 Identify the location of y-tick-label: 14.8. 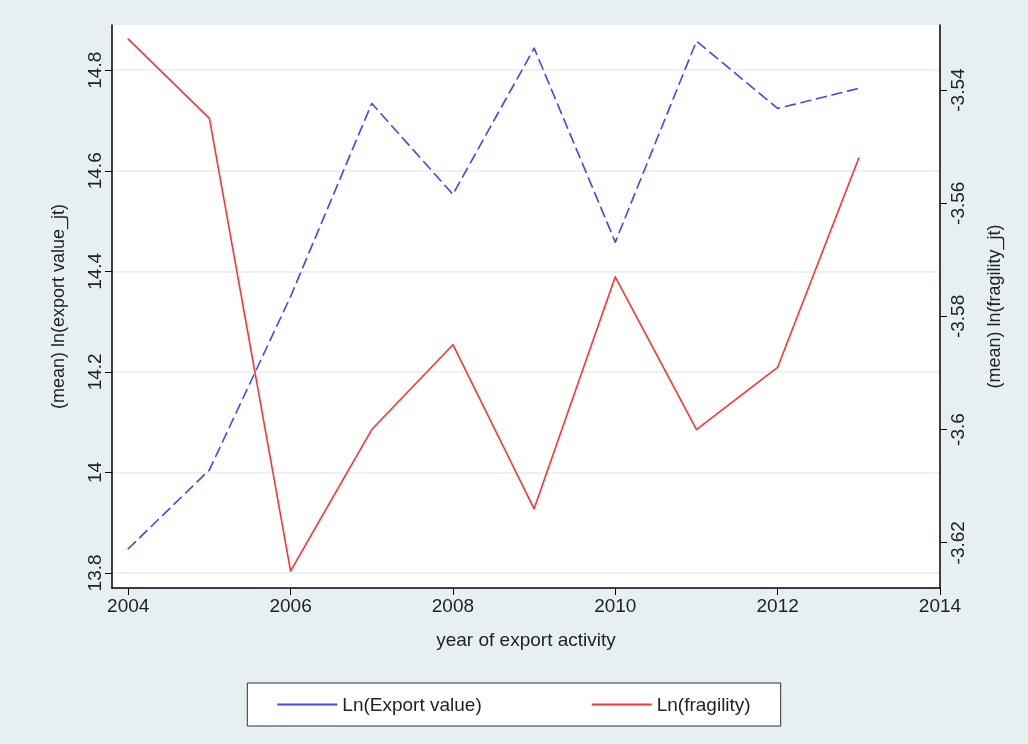
(94, 70).